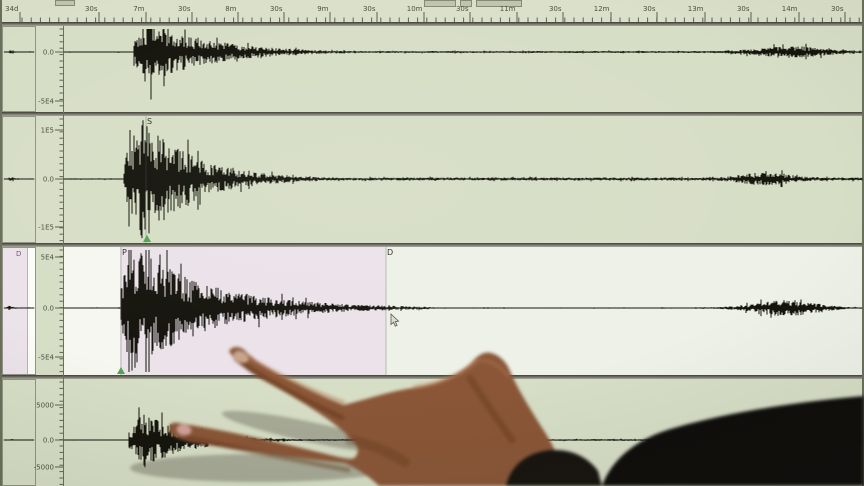 This screenshot has width=864, height=486. Describe the element at coordinates (696, 9) in the screenshot. I see `ruler-label: 13m` at that location.